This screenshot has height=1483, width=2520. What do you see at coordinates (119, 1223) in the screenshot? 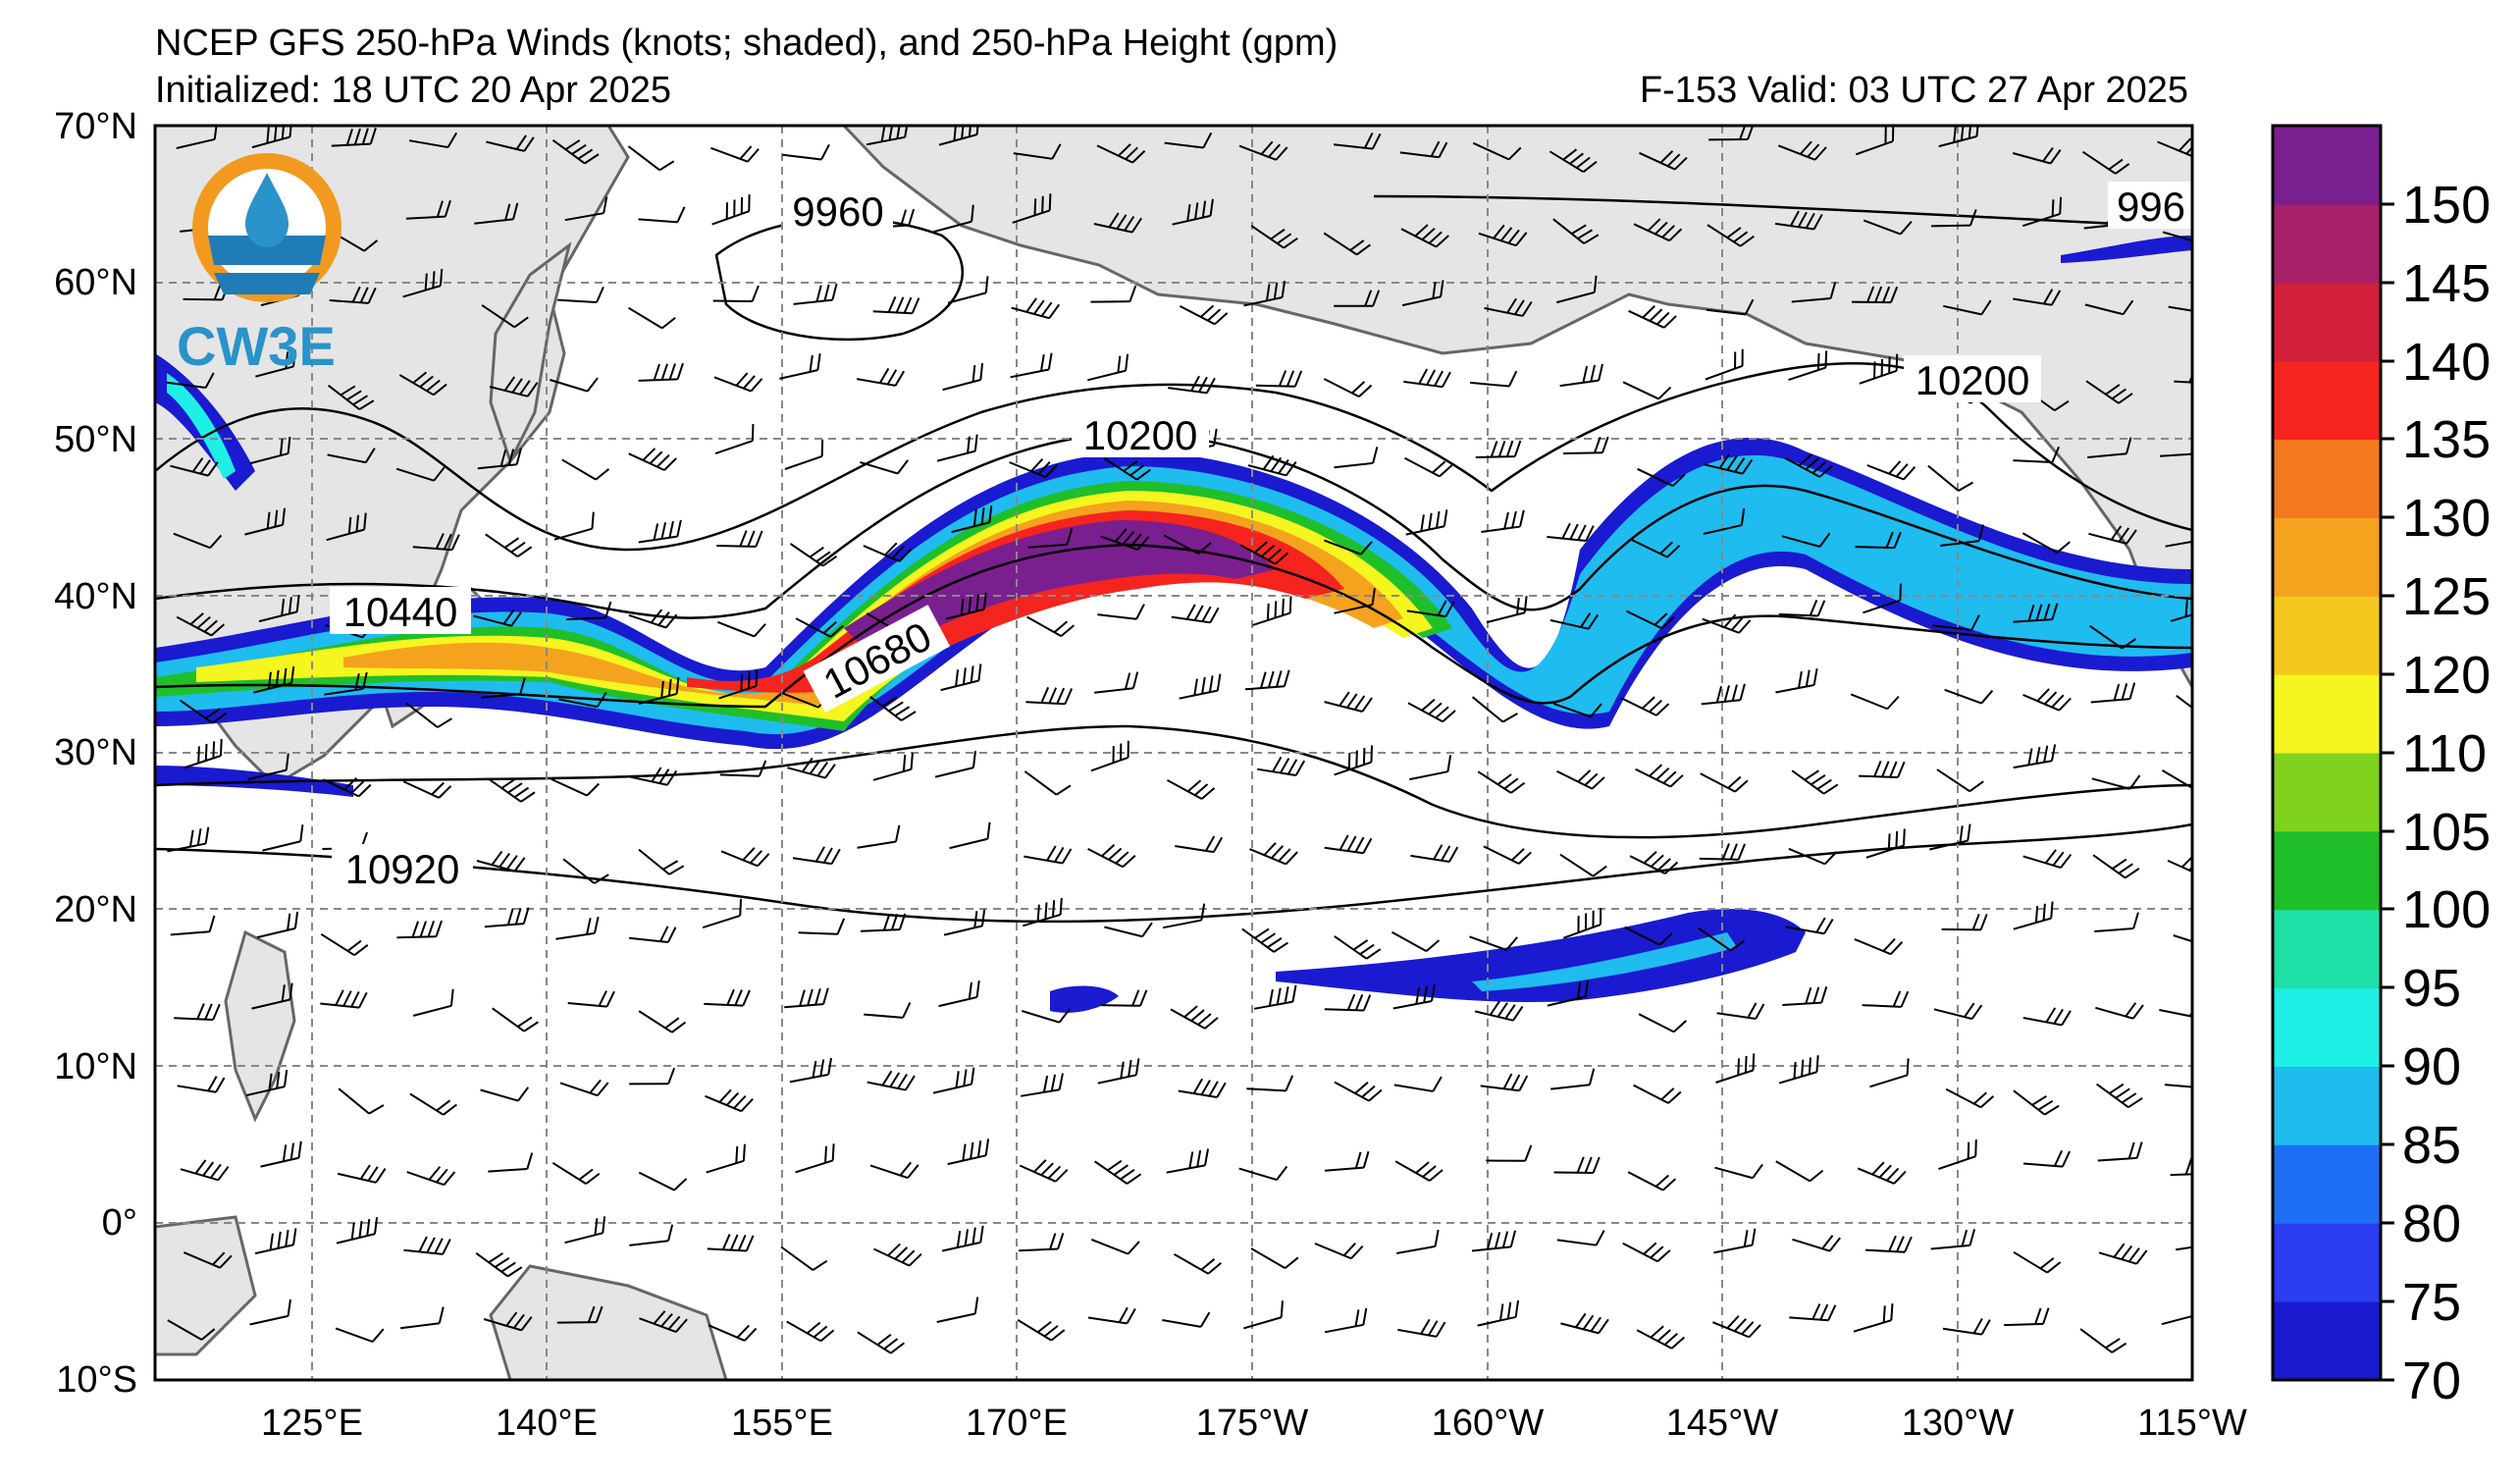
I see `lat-label: 0°` at bounding box center [119, 1223].